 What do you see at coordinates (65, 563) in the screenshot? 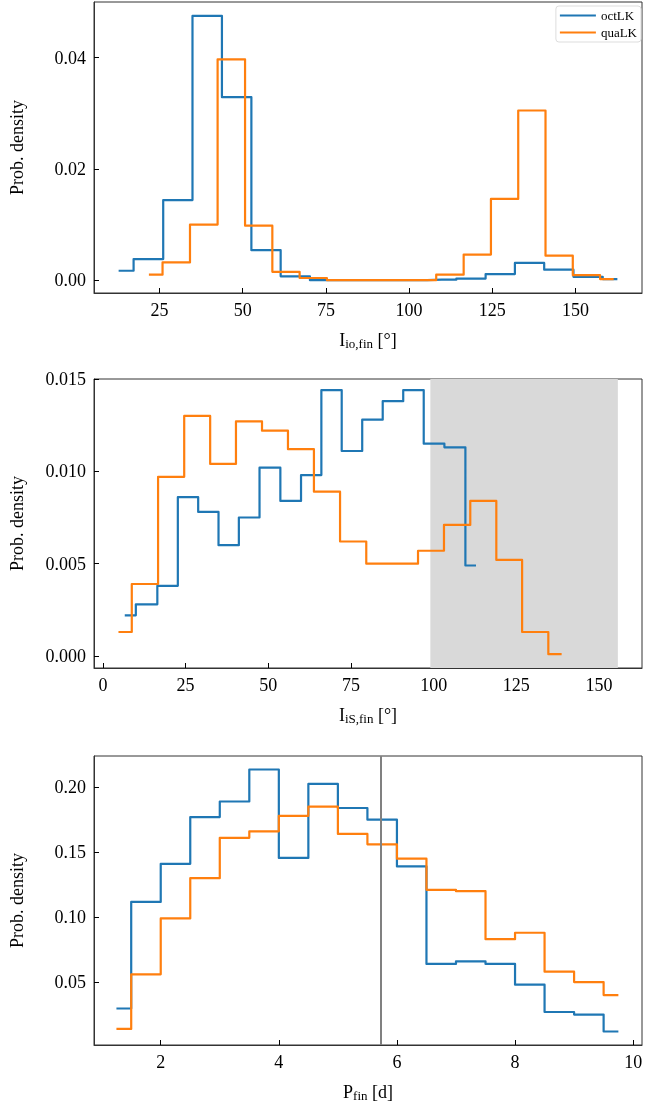
I see `y-tick-label: 0.005` at bounding box center [65, 563].